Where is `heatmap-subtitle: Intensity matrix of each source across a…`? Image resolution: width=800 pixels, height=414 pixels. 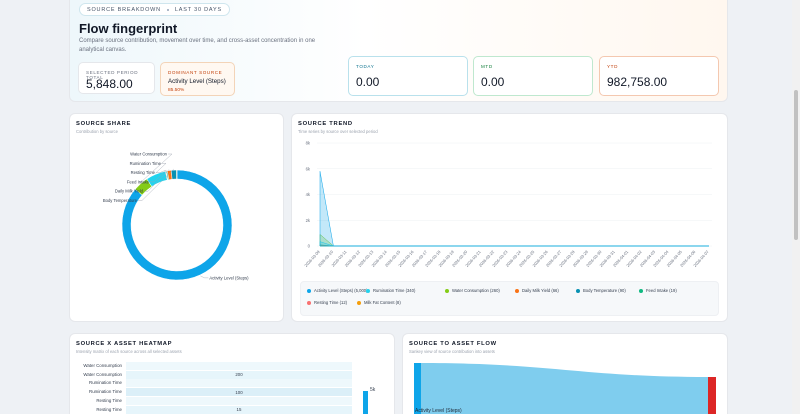
heatmap-subtitle: Intensity matrix of each source across a… is located at coordinates (129, 351).